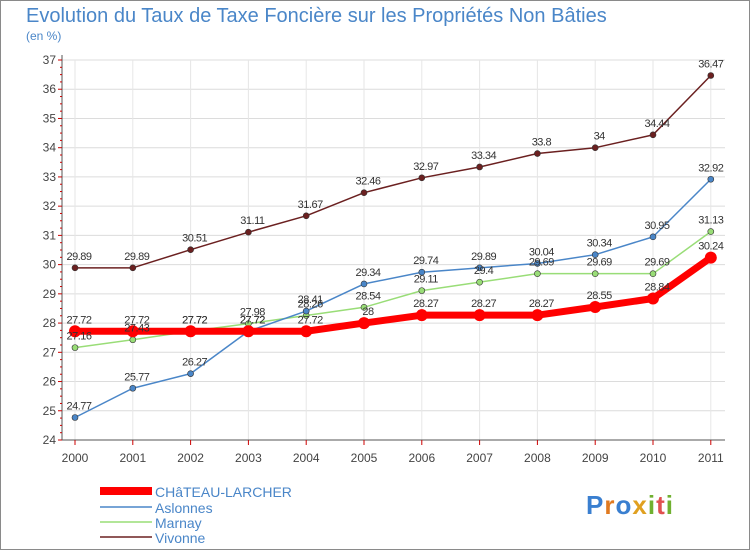 This screenshot has height=550, width=750. I want to click on data-label: 29.34, so click(367, 273).